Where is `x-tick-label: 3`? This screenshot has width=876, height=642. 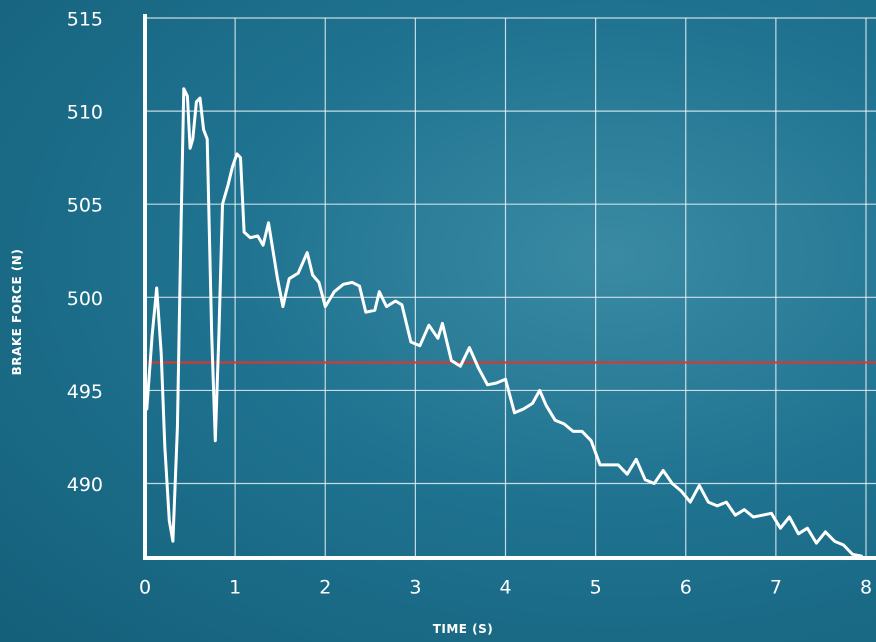
x-tick-label: 3 is located at coordinates (415, 588).